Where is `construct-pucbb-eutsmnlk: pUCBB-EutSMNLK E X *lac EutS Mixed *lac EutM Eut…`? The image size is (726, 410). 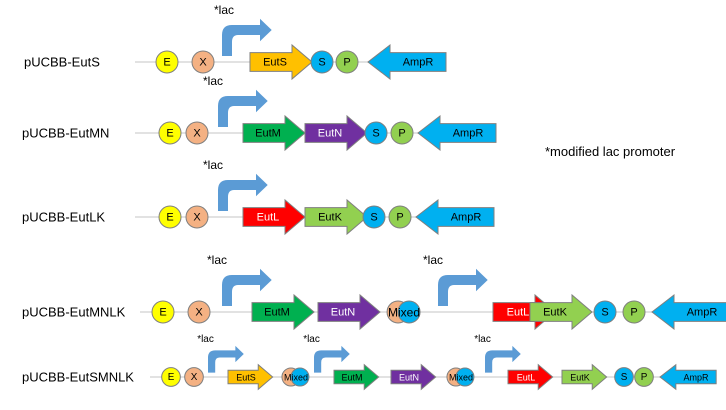 construct-pucbb-eutsmnlk: pUCBB-EutSMNLK E X *lac EutS Mixed *lac EutM Eut… is located at coordinates (369, 362).